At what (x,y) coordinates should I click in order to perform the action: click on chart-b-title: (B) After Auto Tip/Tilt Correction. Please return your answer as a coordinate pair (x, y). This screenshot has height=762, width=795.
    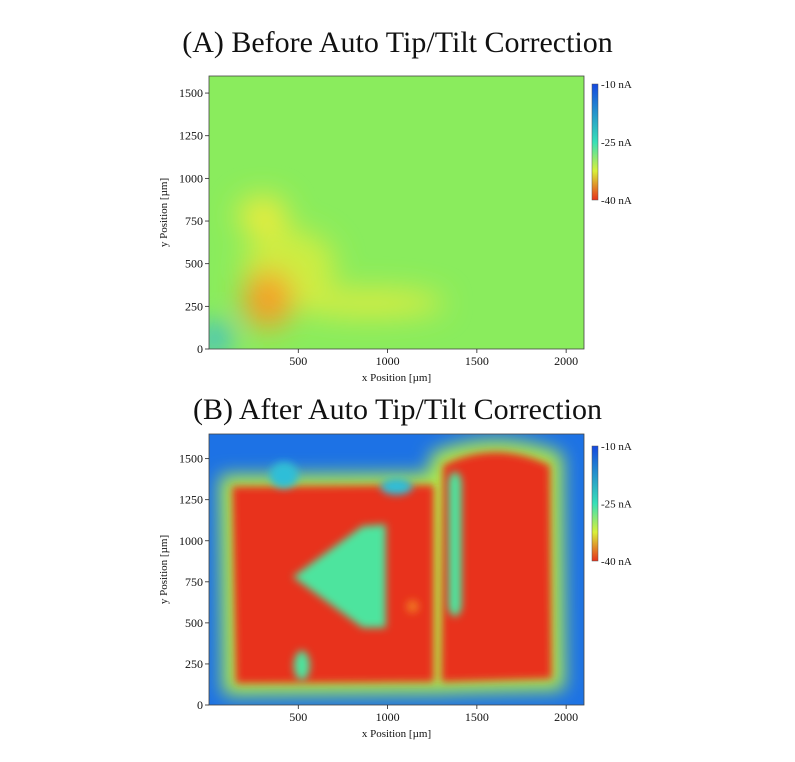
    Looking at the image, I should click on (397, 409).